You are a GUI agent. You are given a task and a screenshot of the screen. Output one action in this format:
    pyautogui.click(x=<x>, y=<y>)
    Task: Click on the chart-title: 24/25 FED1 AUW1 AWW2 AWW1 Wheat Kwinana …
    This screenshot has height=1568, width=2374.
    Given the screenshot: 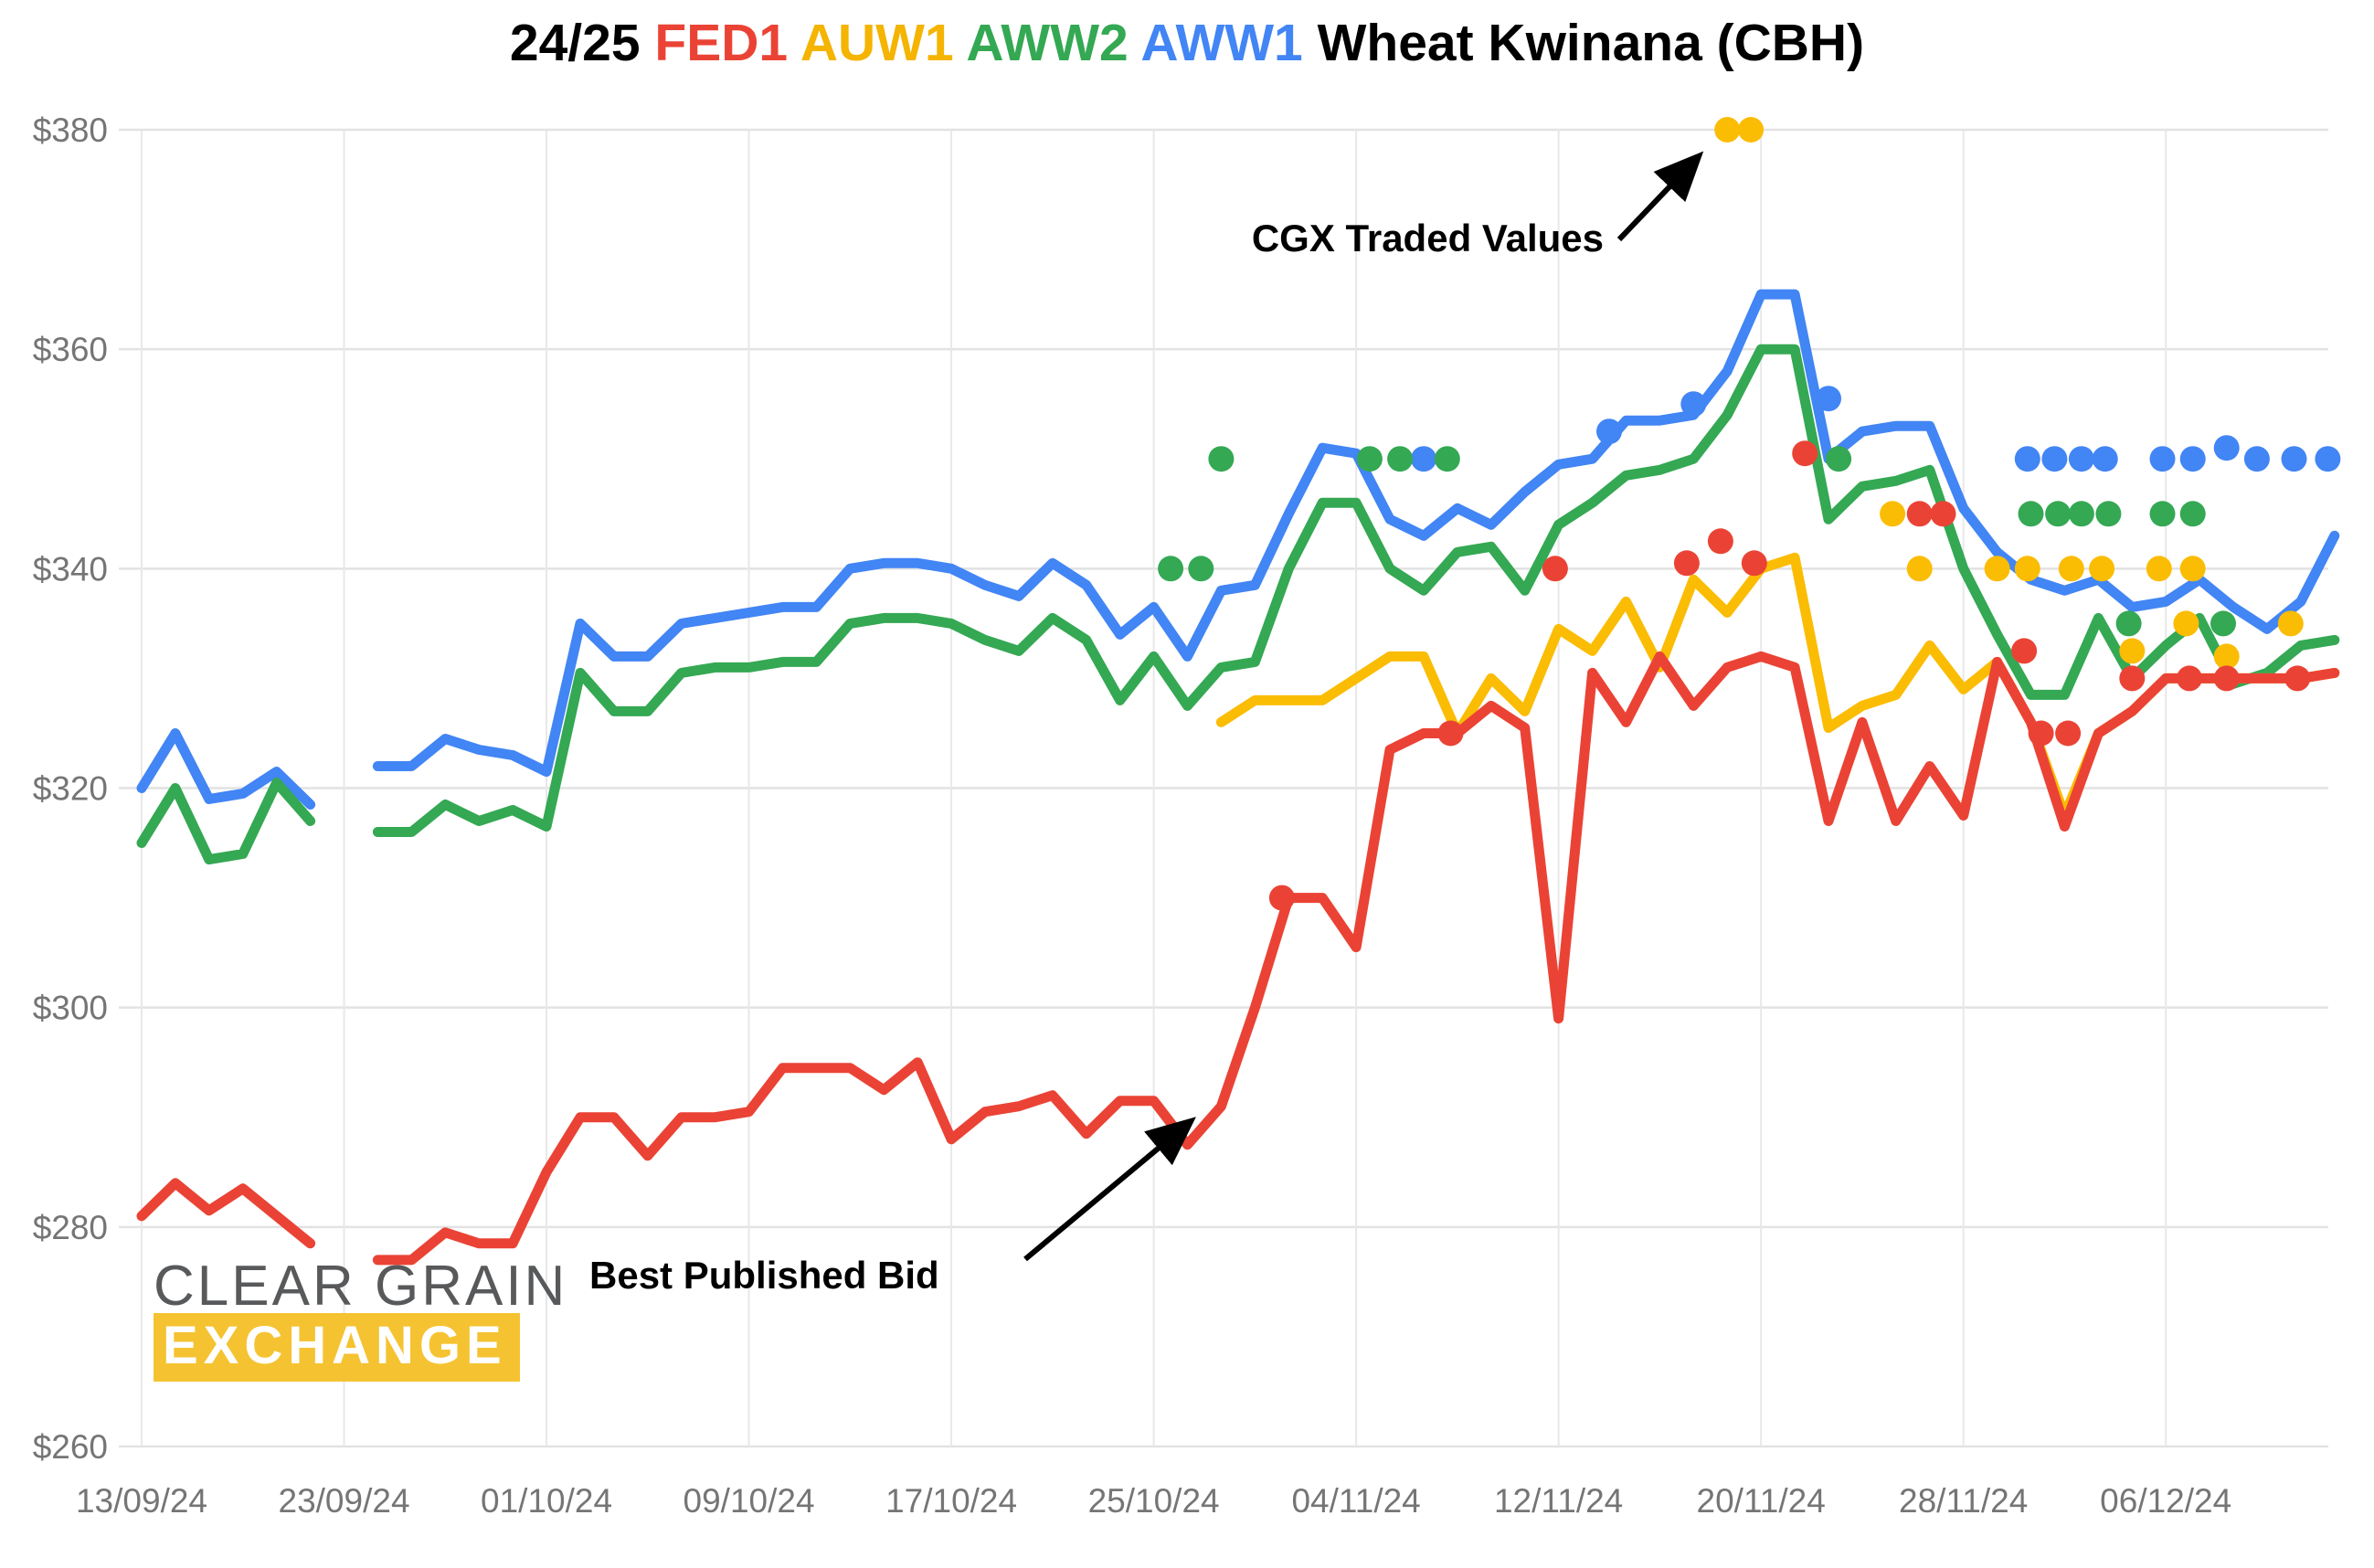 What is the action you would take?
    pyautogui.click(x=1187, y=43)
    